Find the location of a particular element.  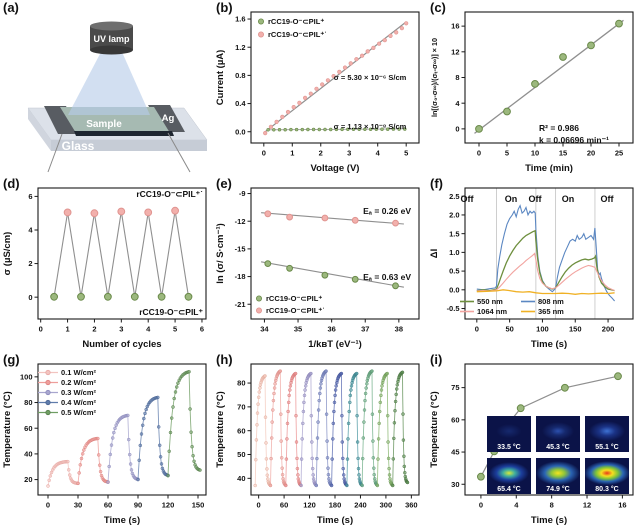

svg-text: 90 is located at coordinates (138, 505).